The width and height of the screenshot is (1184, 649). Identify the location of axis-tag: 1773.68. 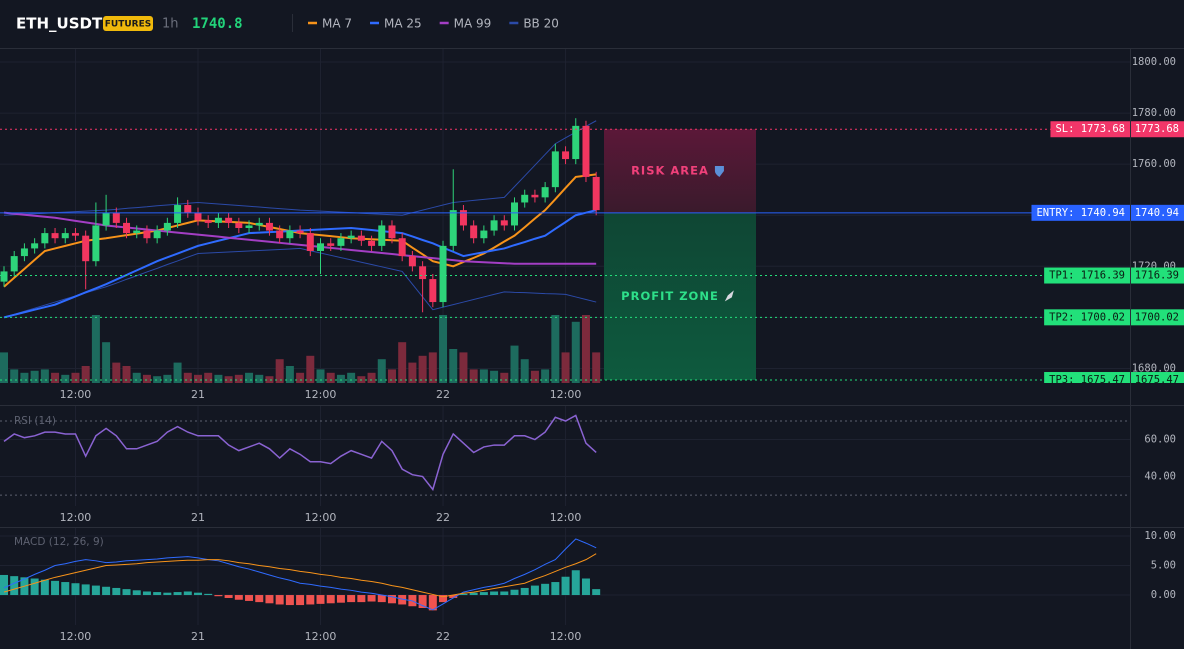
(1157, 129).